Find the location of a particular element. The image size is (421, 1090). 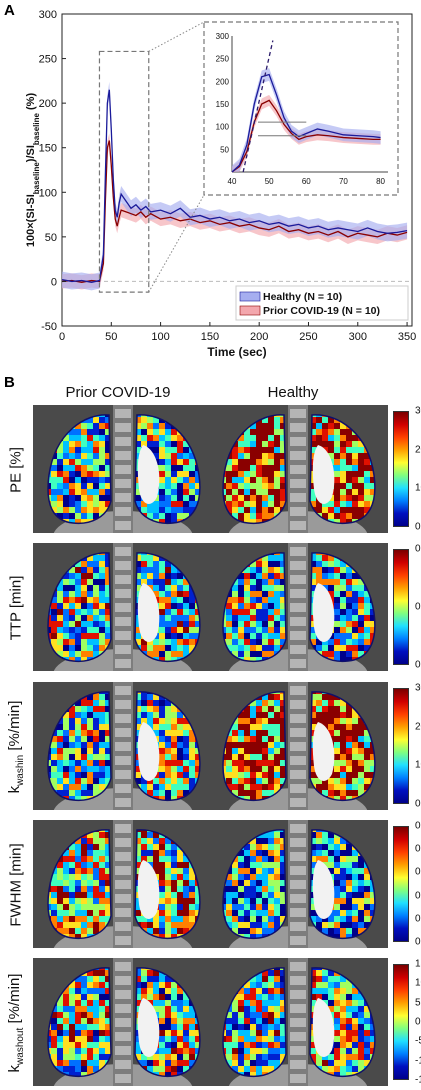

row-label-main: TTP [min] is located at coordinates (16, 608).